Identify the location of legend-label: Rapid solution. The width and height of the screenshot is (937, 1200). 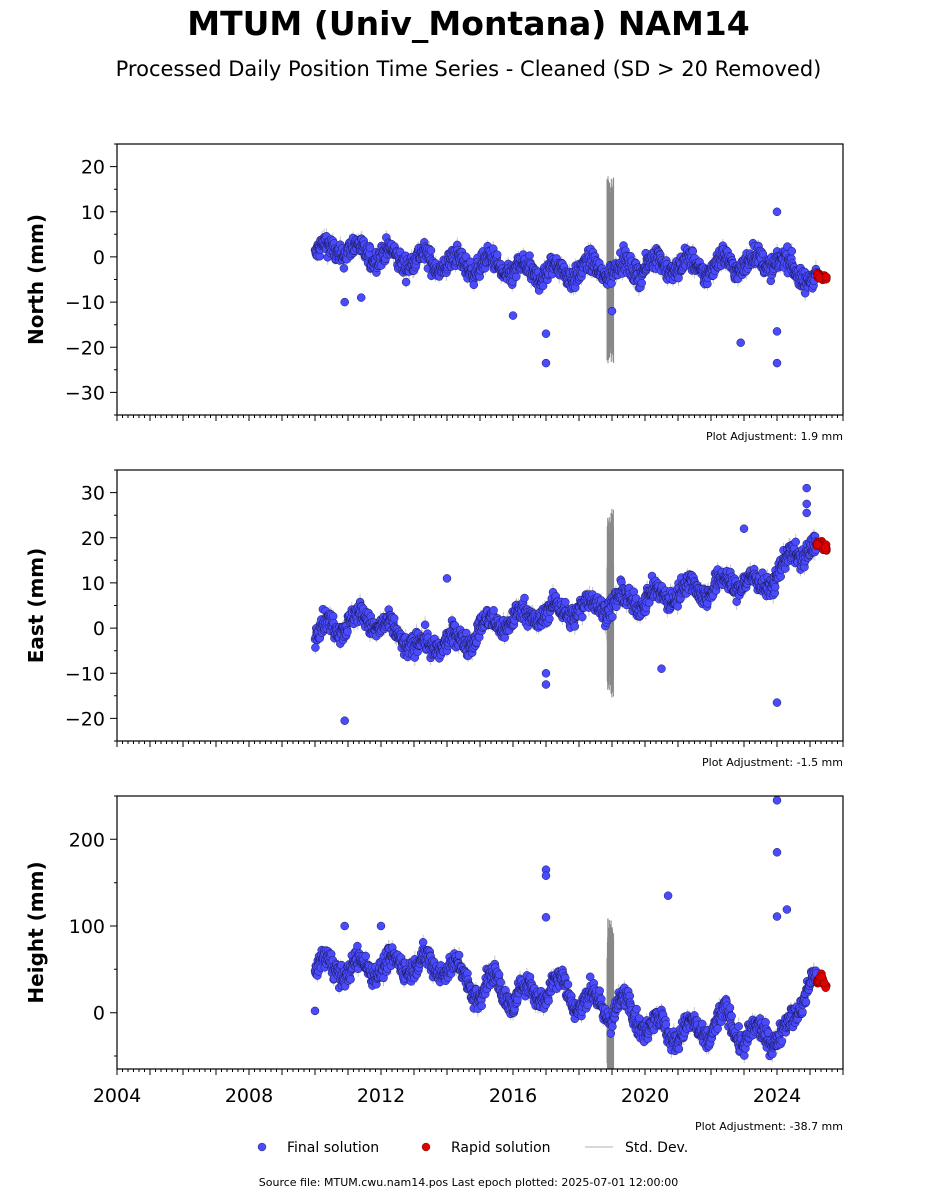
(501, 1148).